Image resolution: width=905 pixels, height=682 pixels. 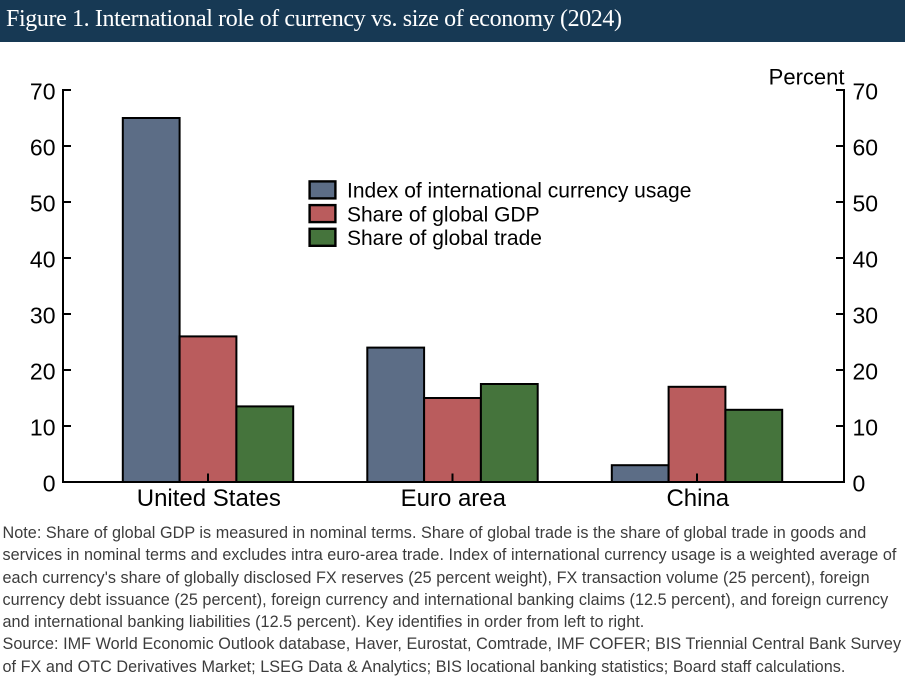 I want to click on svg-text:Index of international currenc: Index of international currency usage, so click(x=519, y=191).